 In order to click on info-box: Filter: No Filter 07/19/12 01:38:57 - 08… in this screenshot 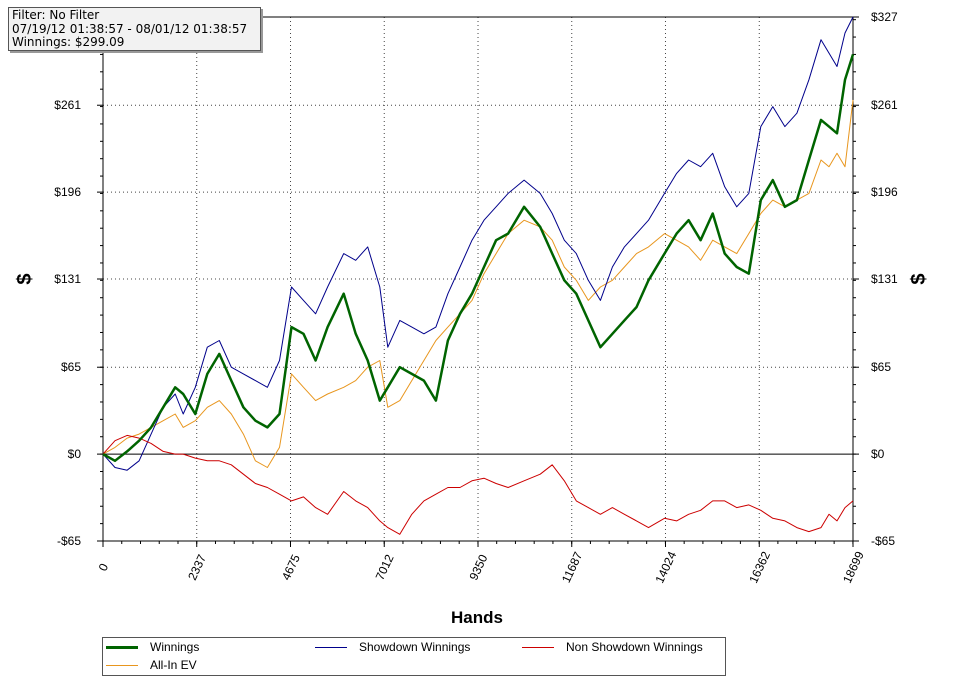, I will do `click(134, 29)`.